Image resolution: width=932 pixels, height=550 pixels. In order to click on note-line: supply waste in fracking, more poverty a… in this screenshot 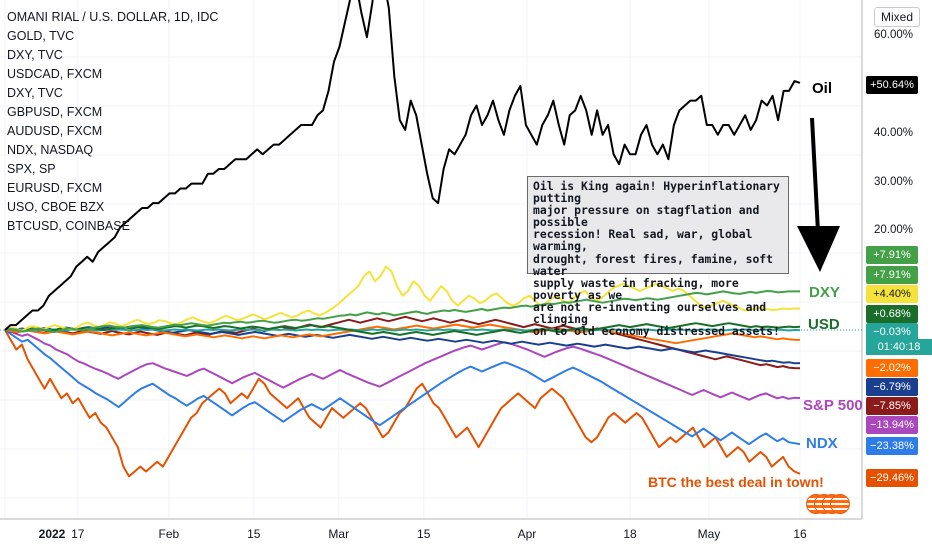, I will do `click(636, 288)`.